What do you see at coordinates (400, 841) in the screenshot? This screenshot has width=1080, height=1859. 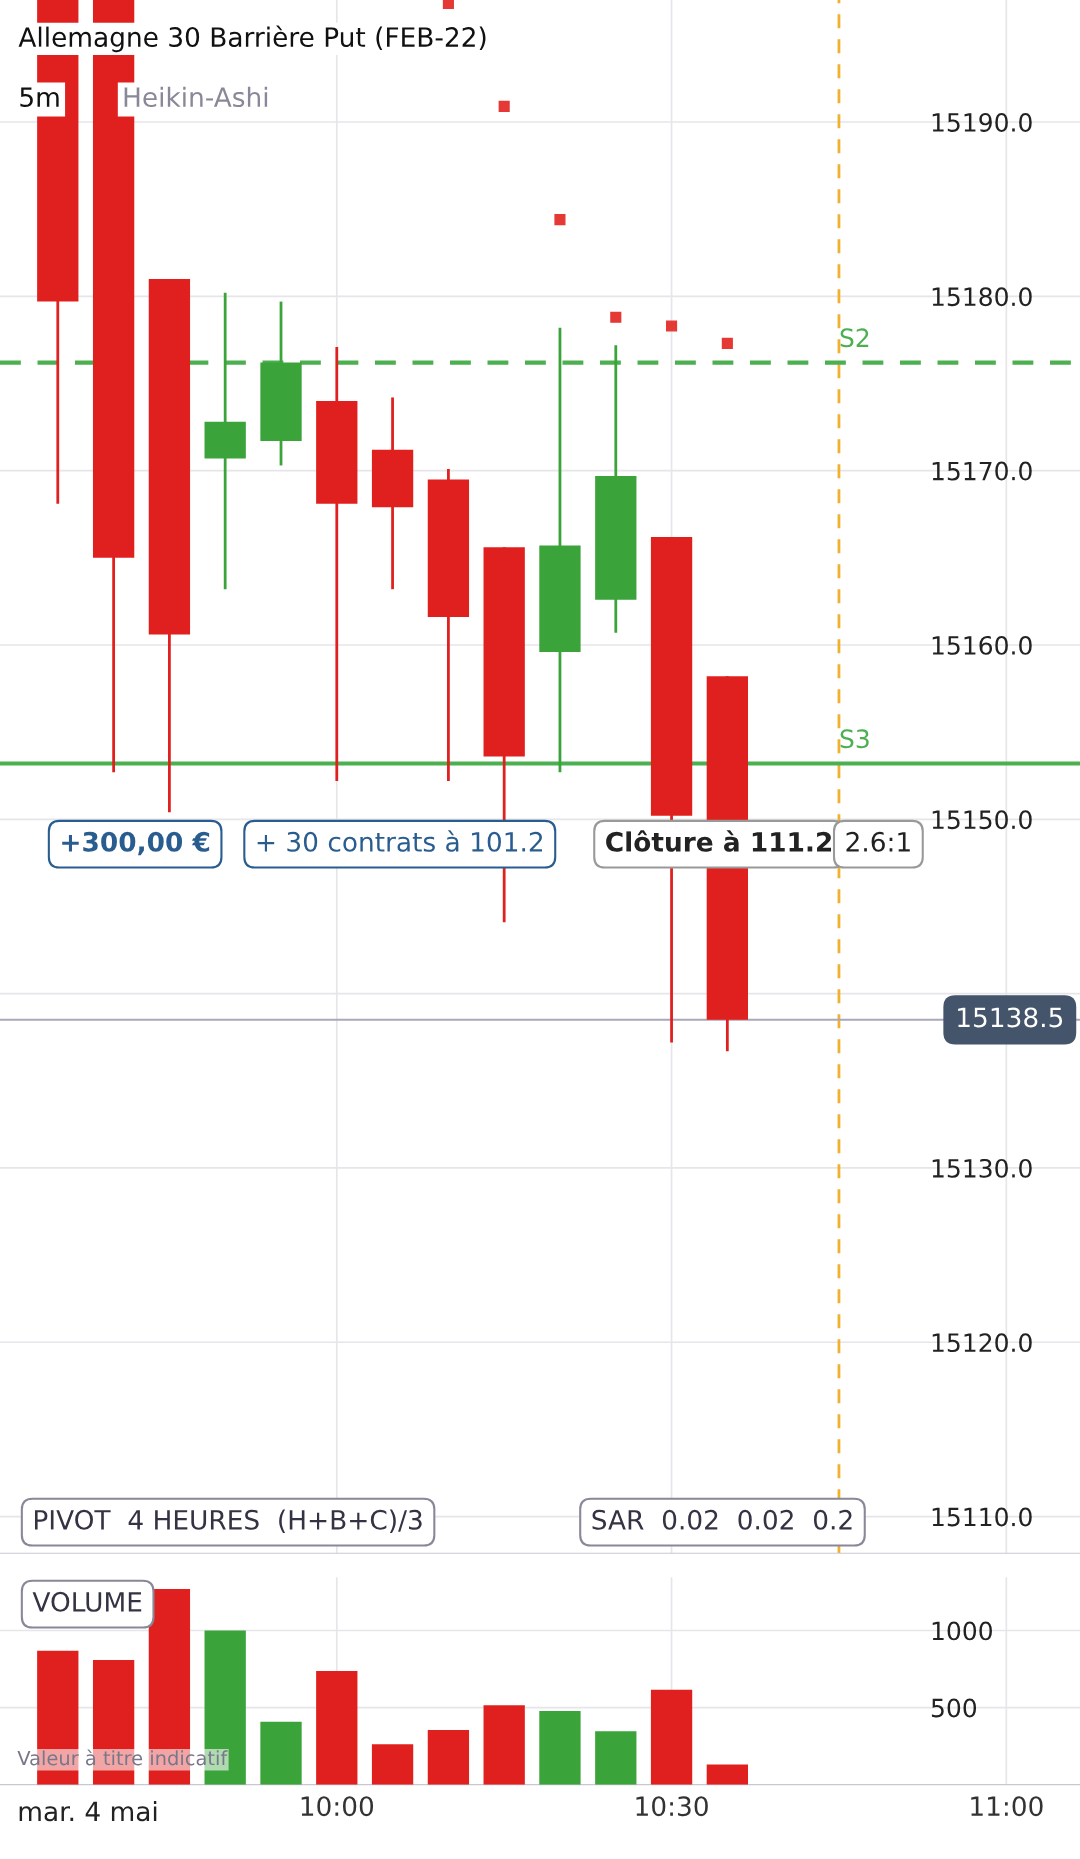 I see `annotation: + 30 contrats à 101.2` at bounding box center [400, 841].